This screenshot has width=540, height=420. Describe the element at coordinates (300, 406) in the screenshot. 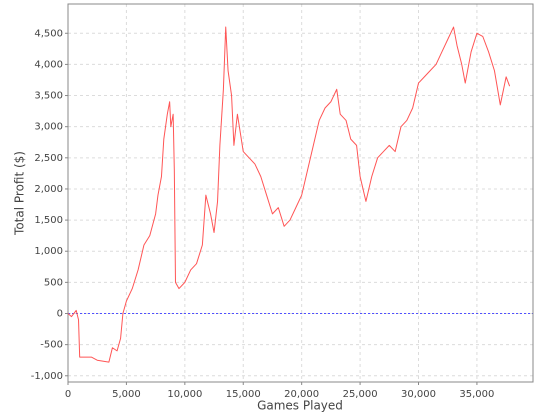

I see `x-axis-title: Games Played` at that location.